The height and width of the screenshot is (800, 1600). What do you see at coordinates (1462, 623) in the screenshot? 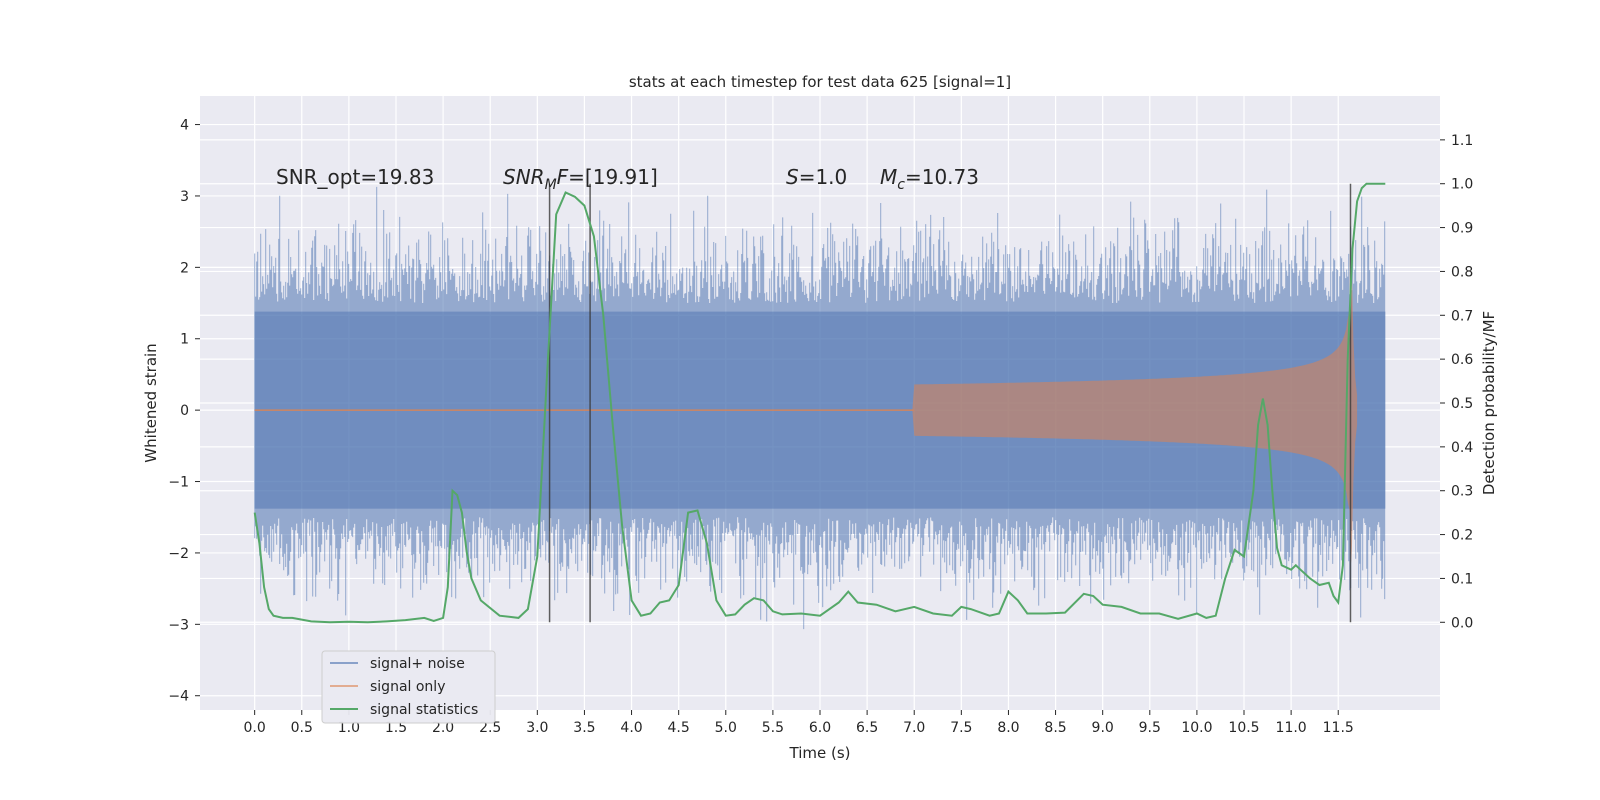
I see `y2-tick-label: 0.0` at bounding box center [1462, 623].